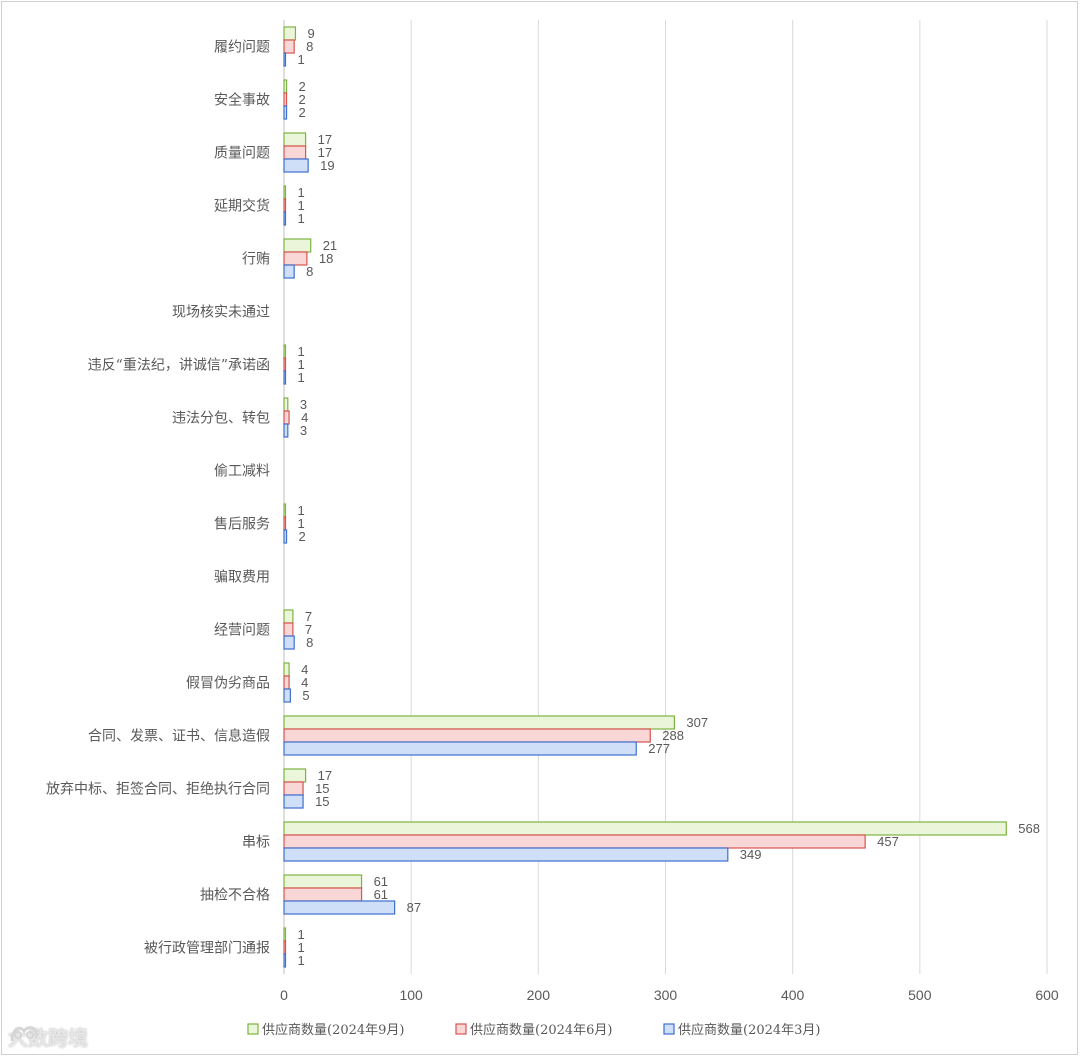 The height and width of the screenshot is (1057, 1080). I want to click on x-tick-label: 400, so click(793, 995).